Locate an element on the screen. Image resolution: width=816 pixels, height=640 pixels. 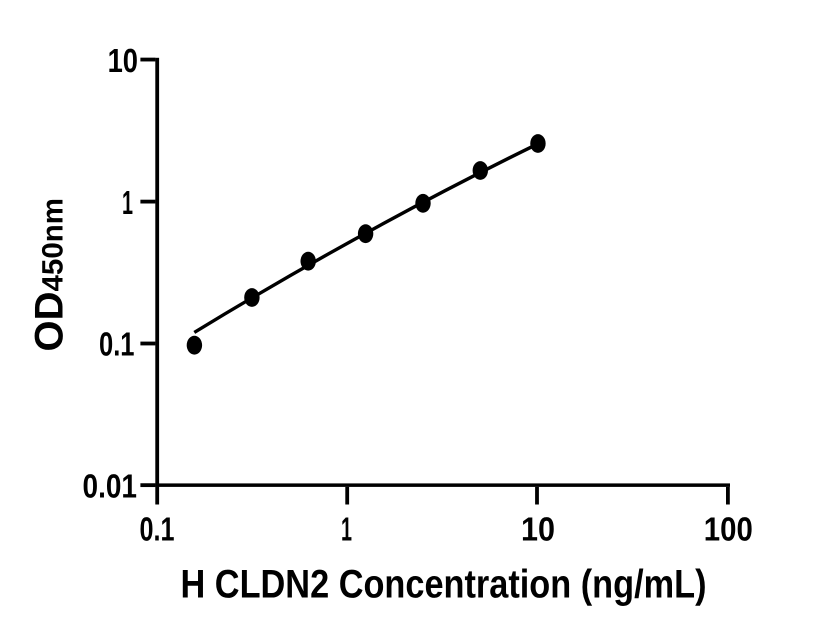
svg-text: H CLDN2 Concentration (ng/mL) is located at coordinates (444, 585).